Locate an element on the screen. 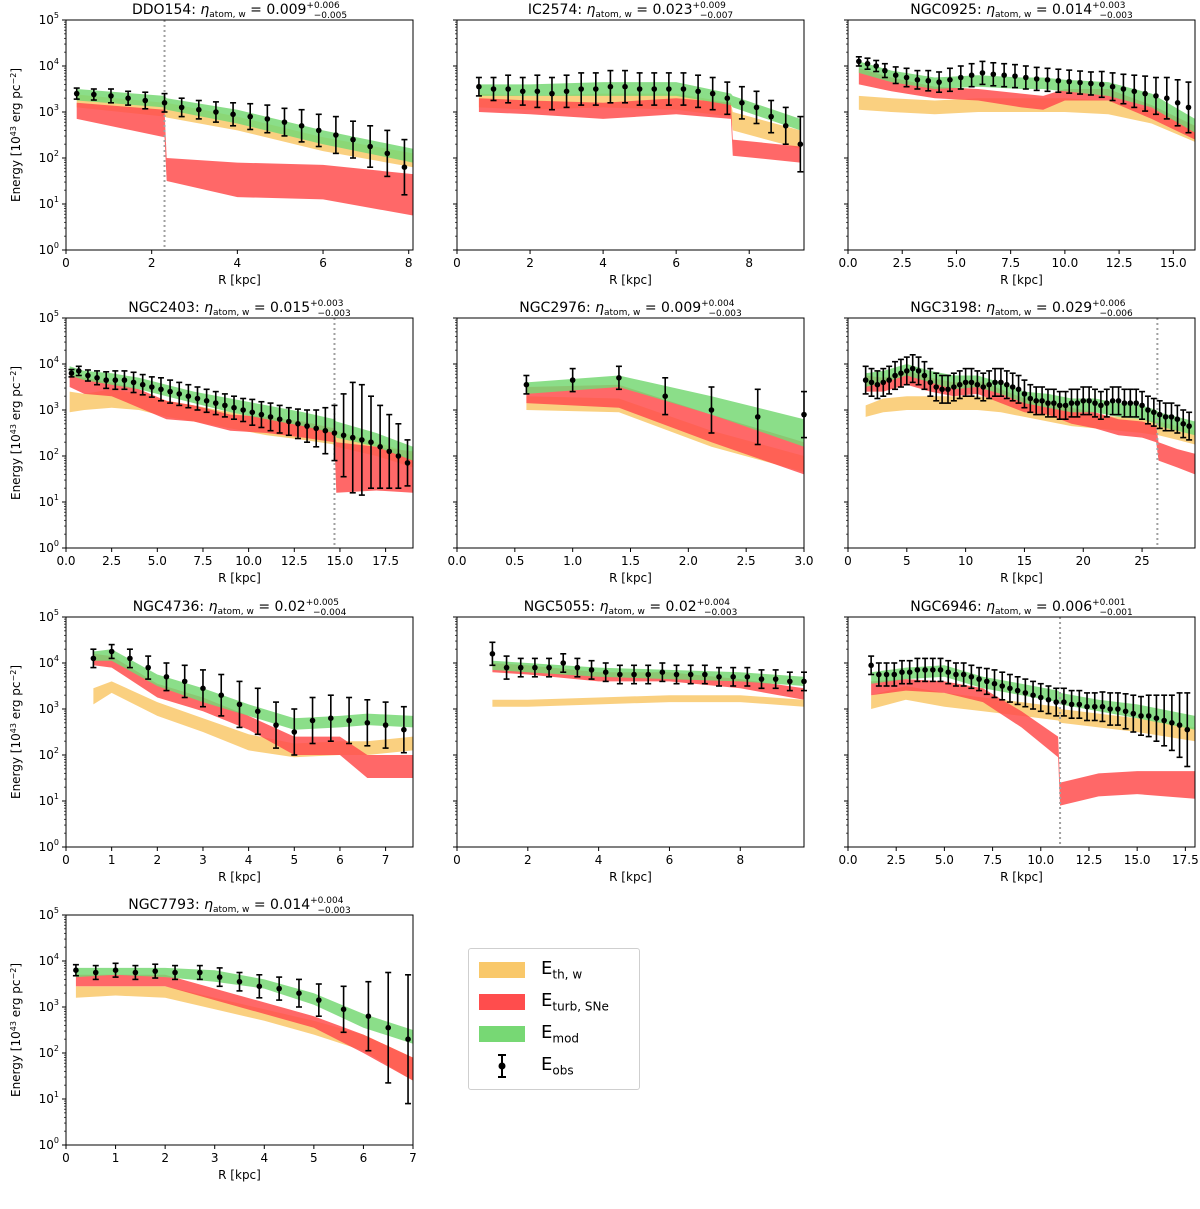 The image size is (1200, 1209). ytick-label: 10² is located at coordinates (49, 157).